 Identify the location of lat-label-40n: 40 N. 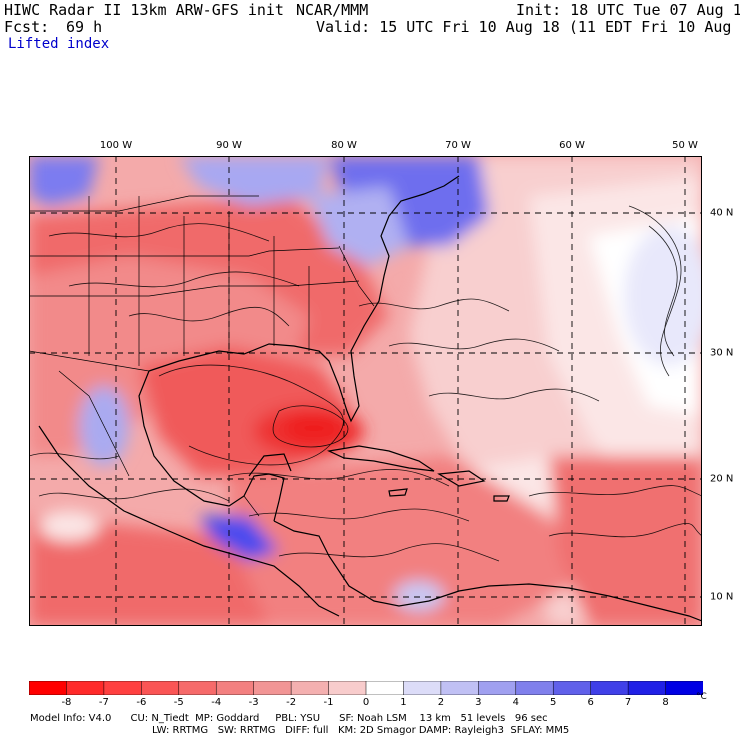
(722, 213).